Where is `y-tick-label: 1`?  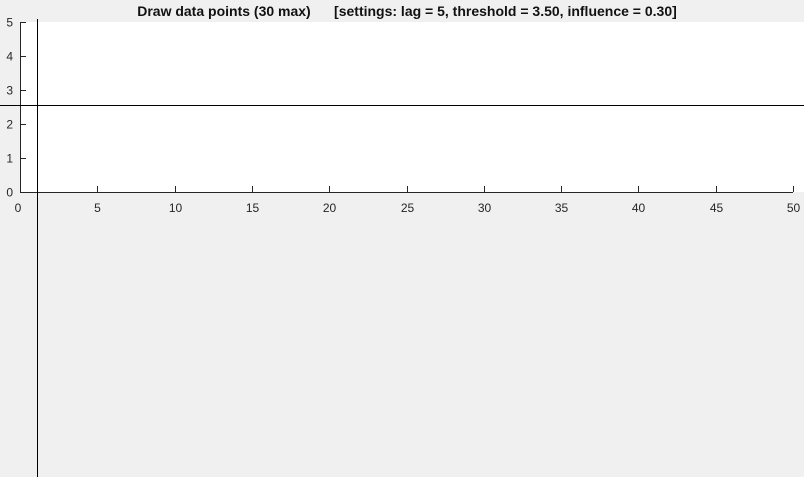 y-tick-label: 1 is located at coordinates (9, 159).